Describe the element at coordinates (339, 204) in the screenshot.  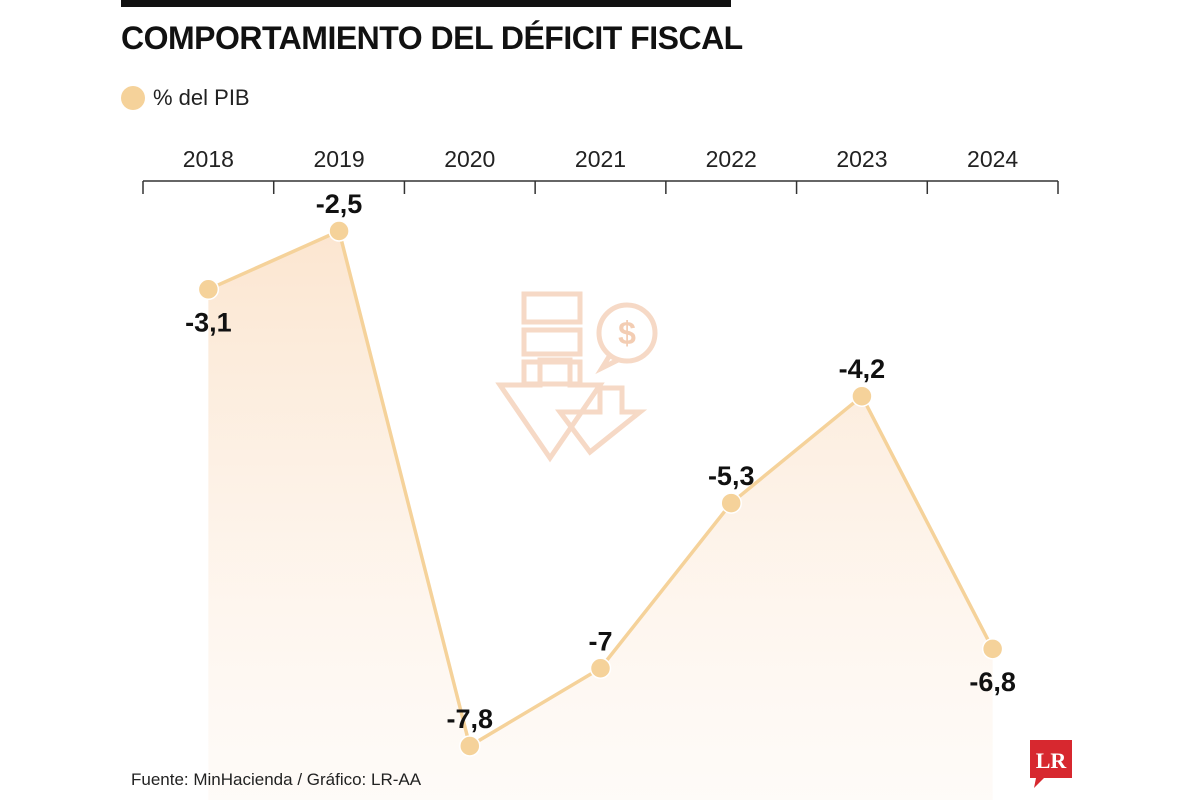
I see `data-label: -2,5` at that location.